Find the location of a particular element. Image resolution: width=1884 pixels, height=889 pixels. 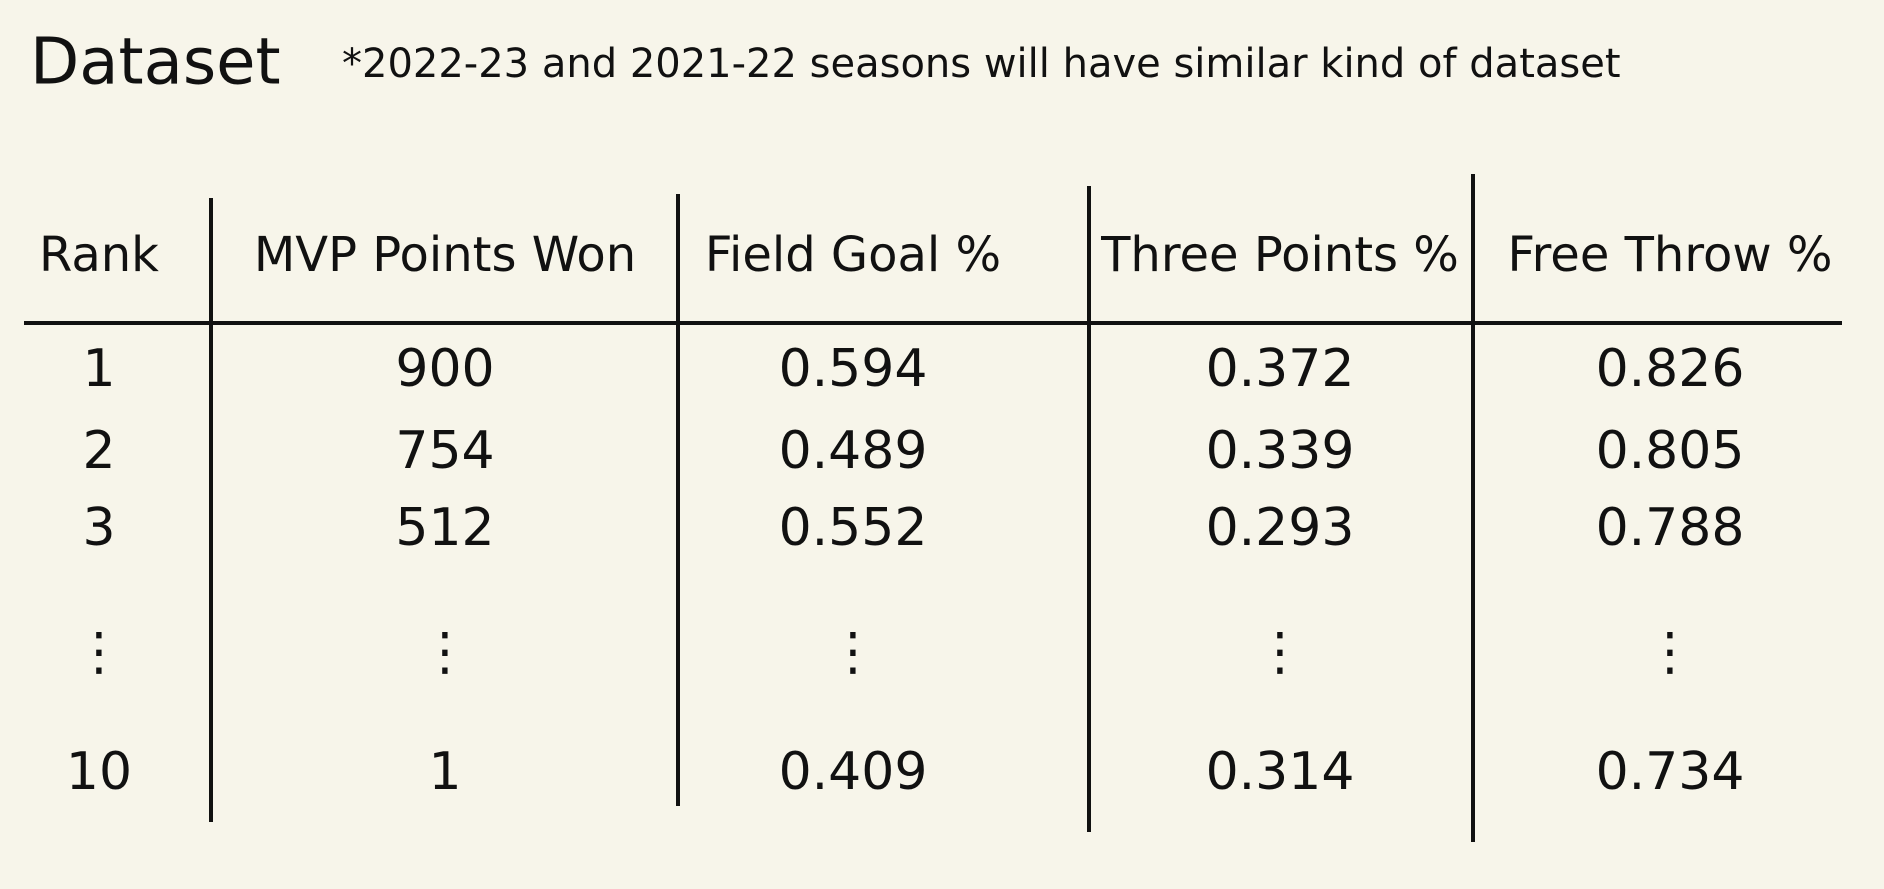

table-cell: 0.293 is located at coordinates (1280, 528).